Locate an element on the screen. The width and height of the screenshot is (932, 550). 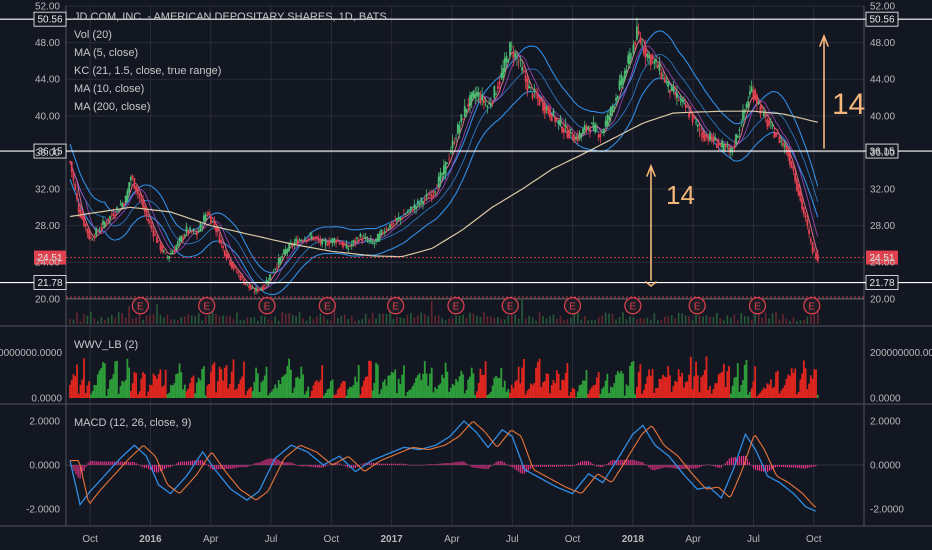
earnings-marker-label: E is located at coordinates (811, 306).